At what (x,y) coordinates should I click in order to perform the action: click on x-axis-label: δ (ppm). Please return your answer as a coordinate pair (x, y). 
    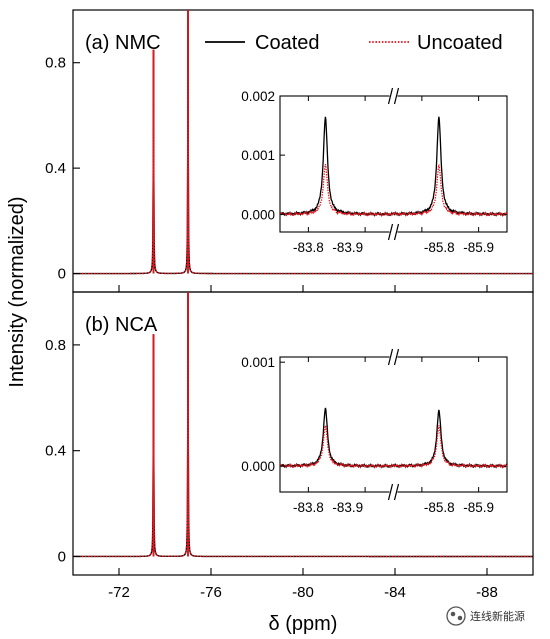
    Looking at the image, I should click on (303, 624).